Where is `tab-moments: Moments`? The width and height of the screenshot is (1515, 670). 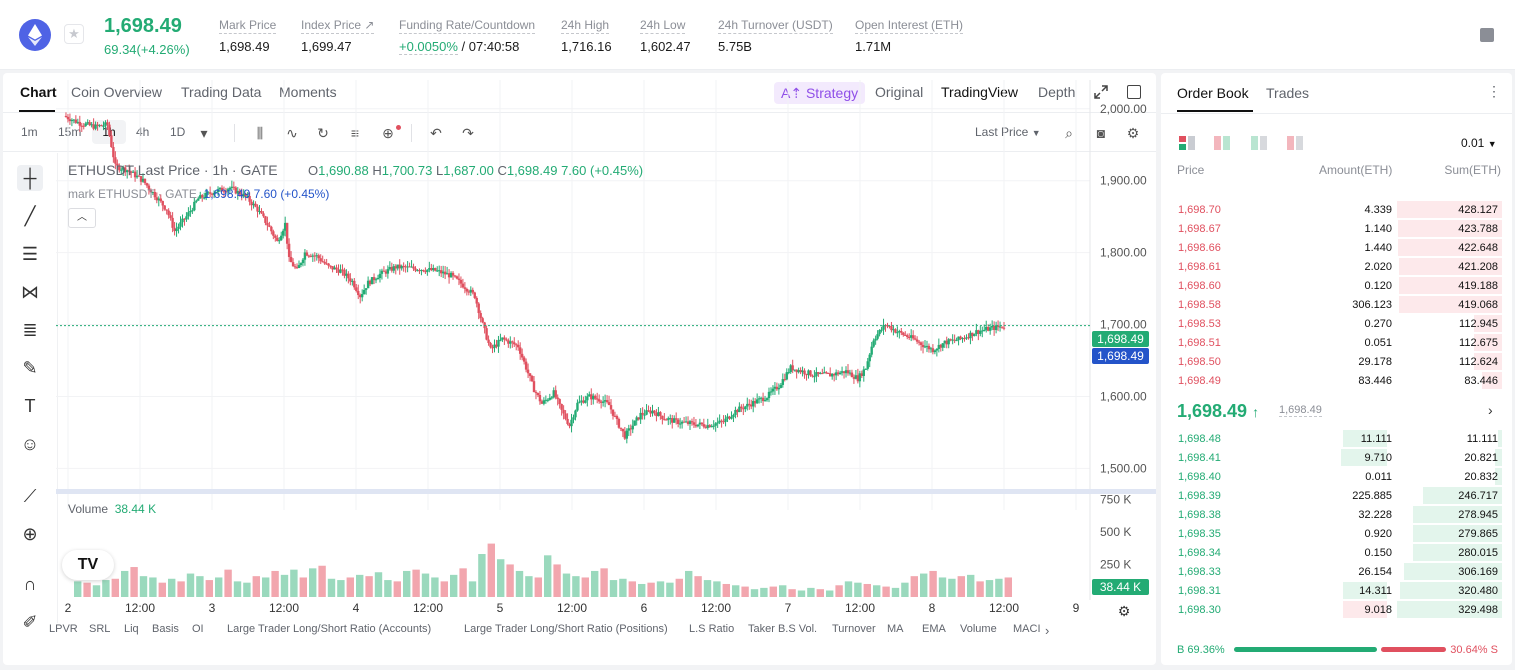
tab-moments: Moments is located at coordinates (308, 92).